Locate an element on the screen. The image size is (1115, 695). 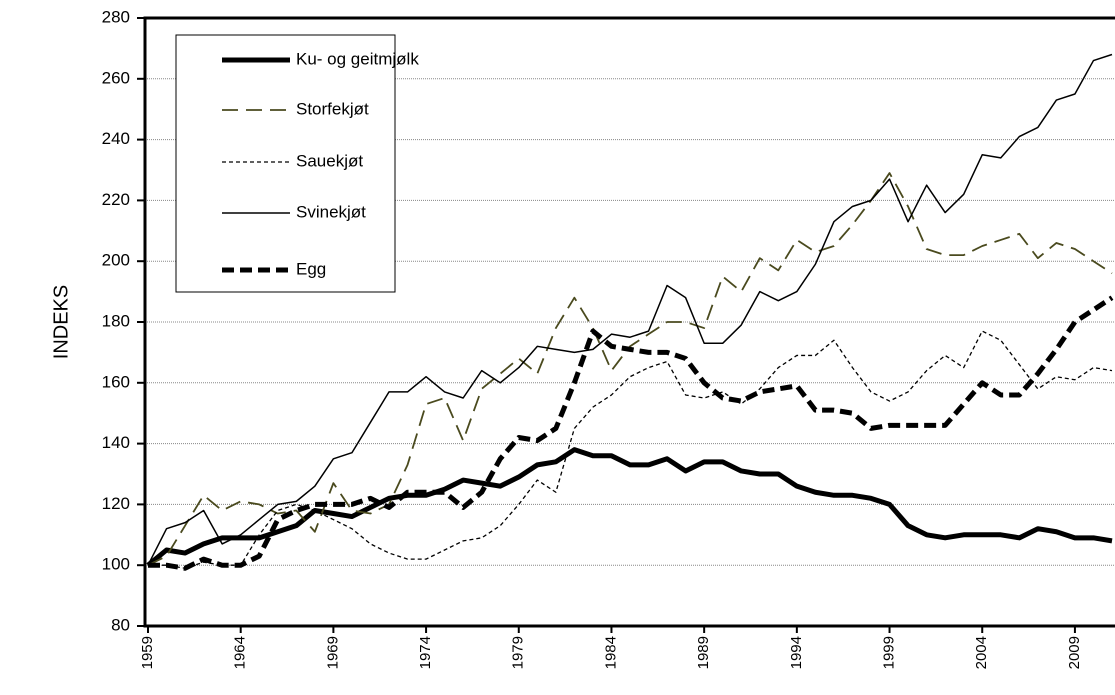
legend-label: Svinekjøt is located at coordinates (331, 211).